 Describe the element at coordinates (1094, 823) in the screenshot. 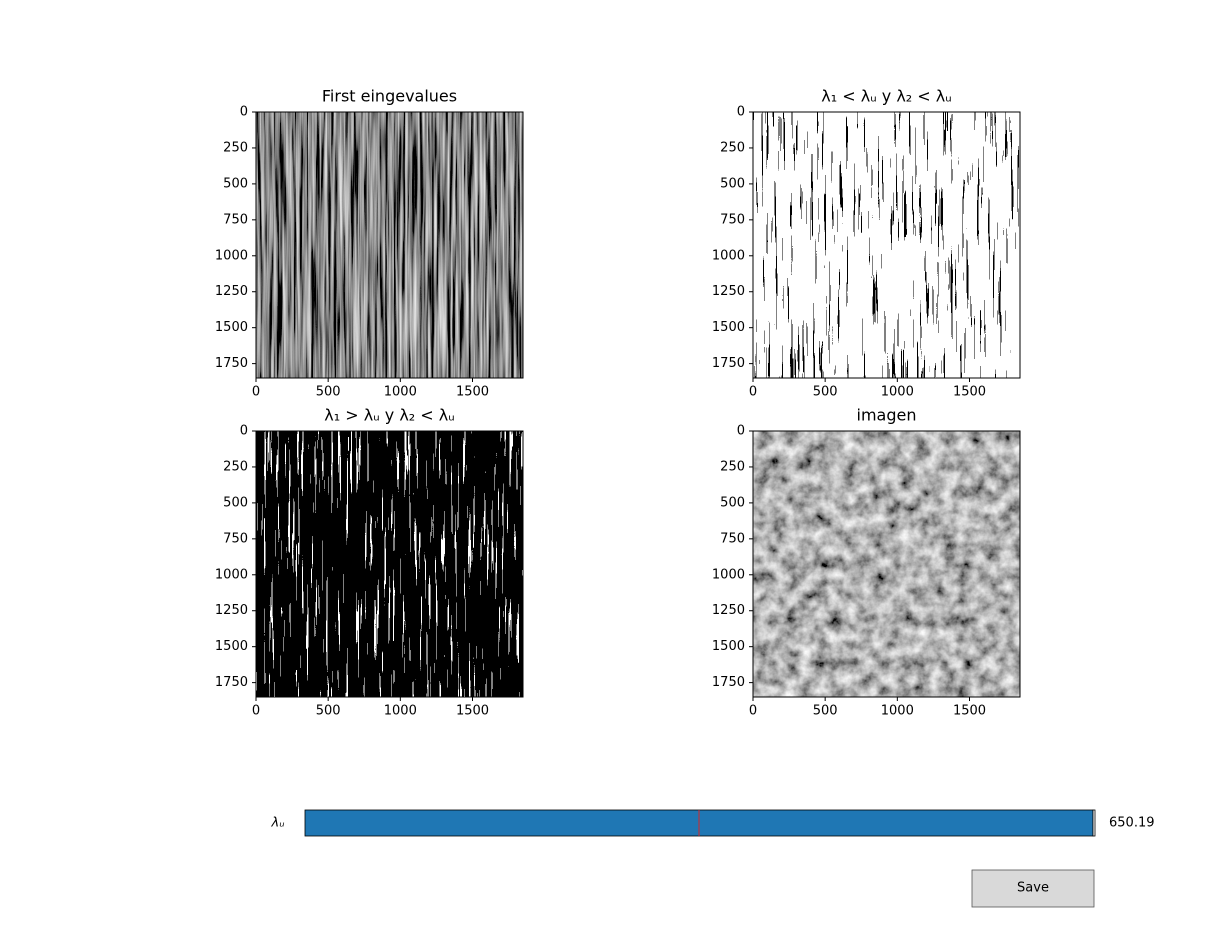

I see `slider-handle` at that location.